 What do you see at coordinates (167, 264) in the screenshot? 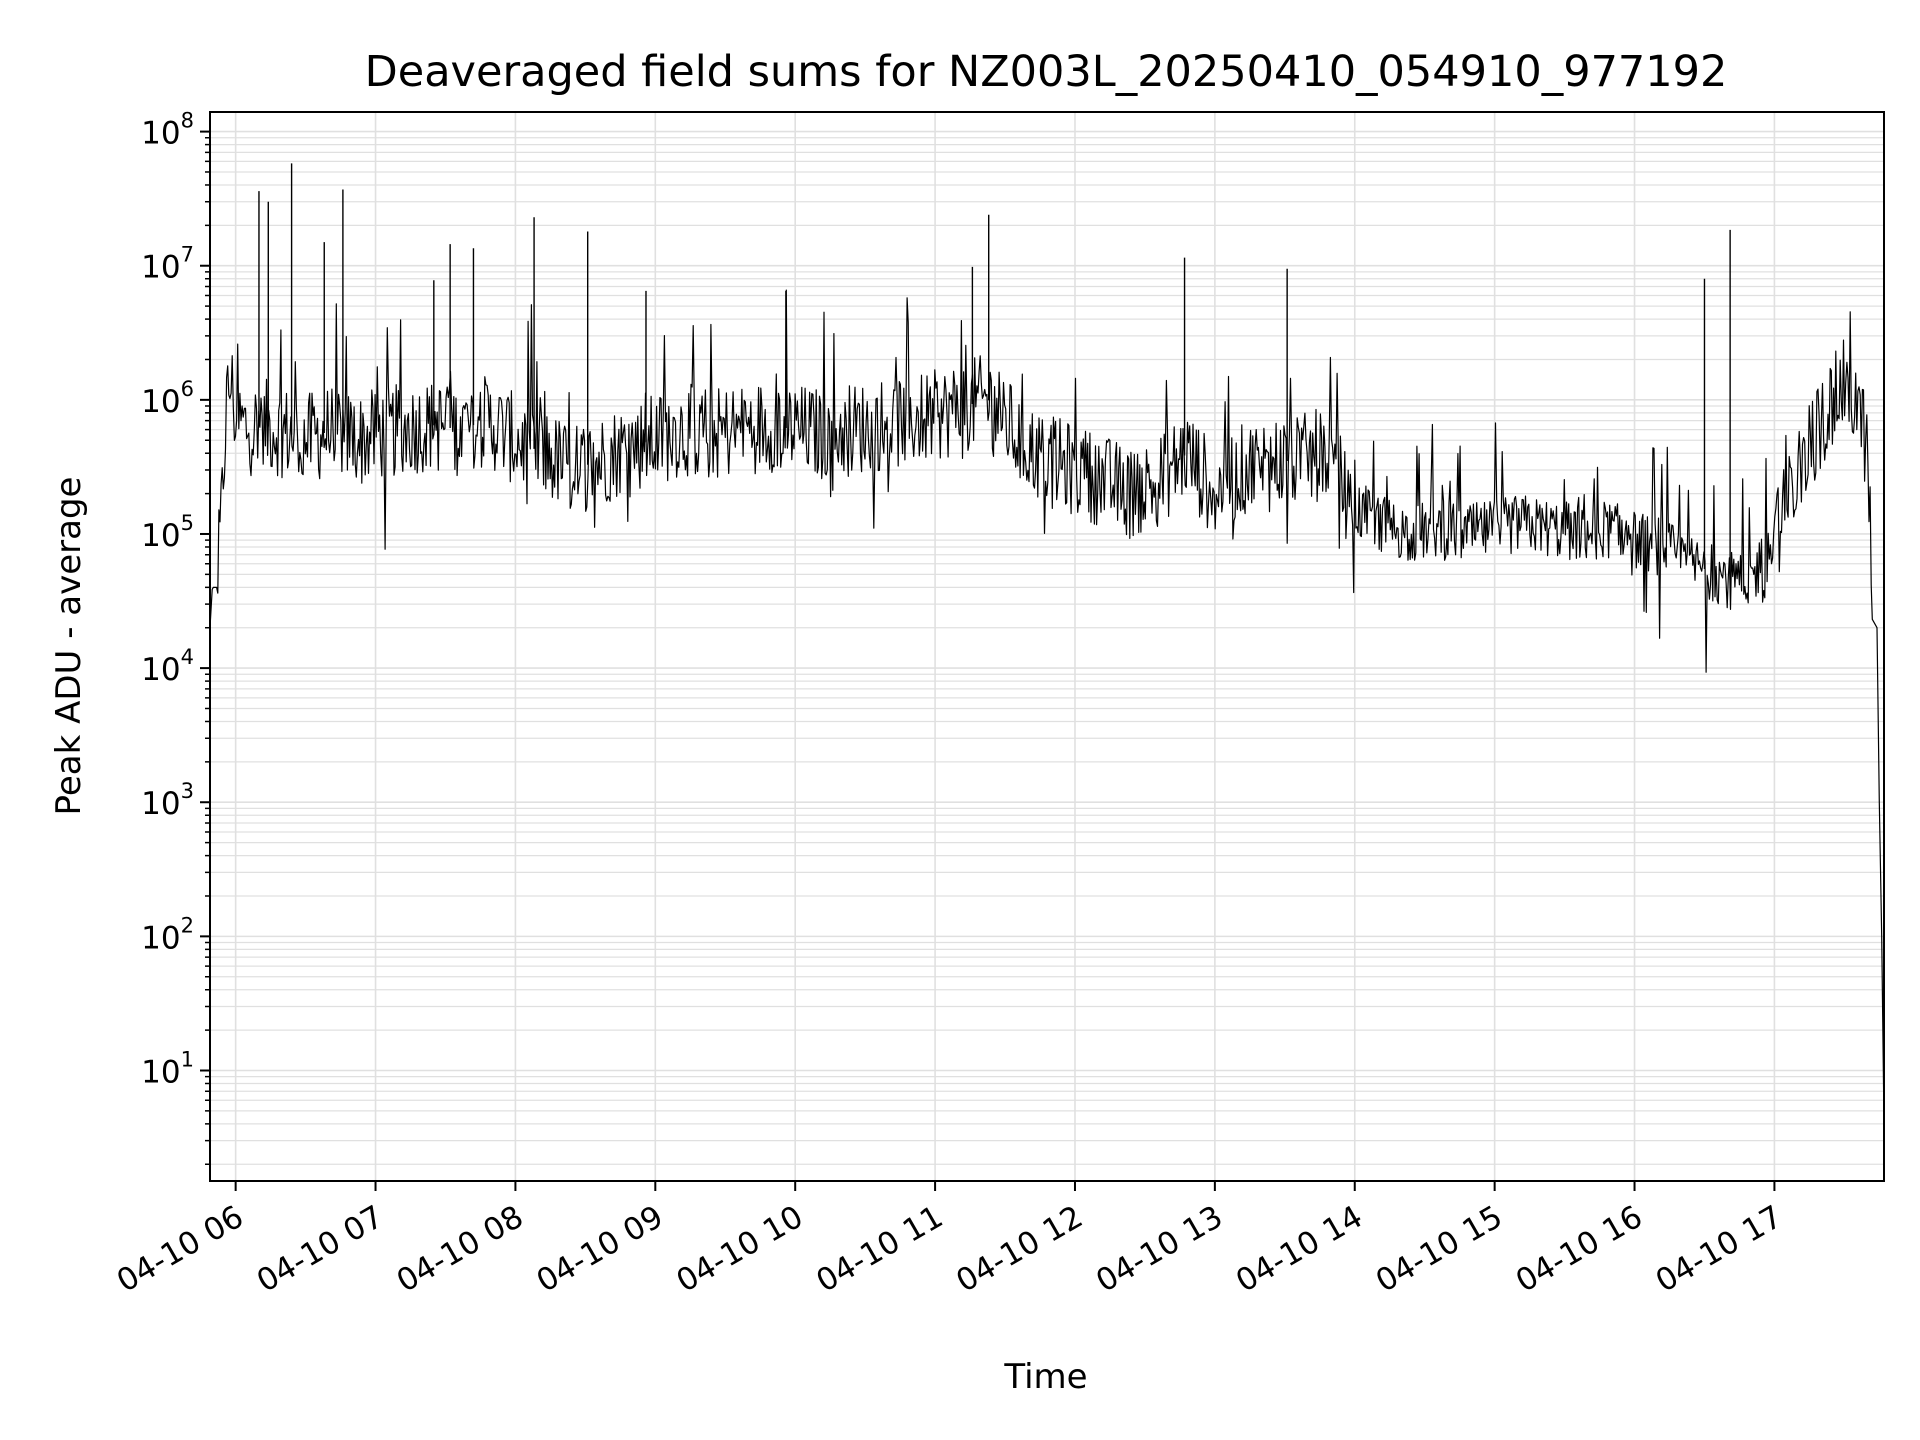
I see `y-tick-label: 10⁷` at bounding box center [167, 264].